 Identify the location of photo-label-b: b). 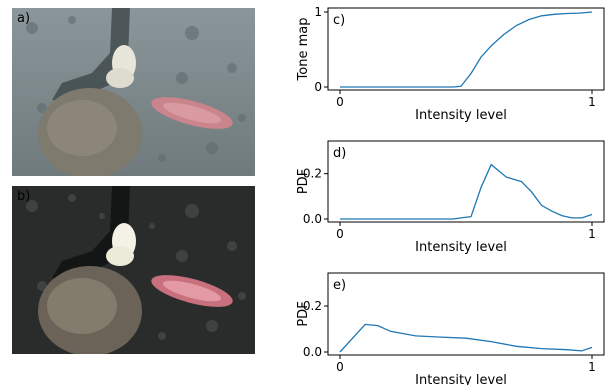
(24, 196).